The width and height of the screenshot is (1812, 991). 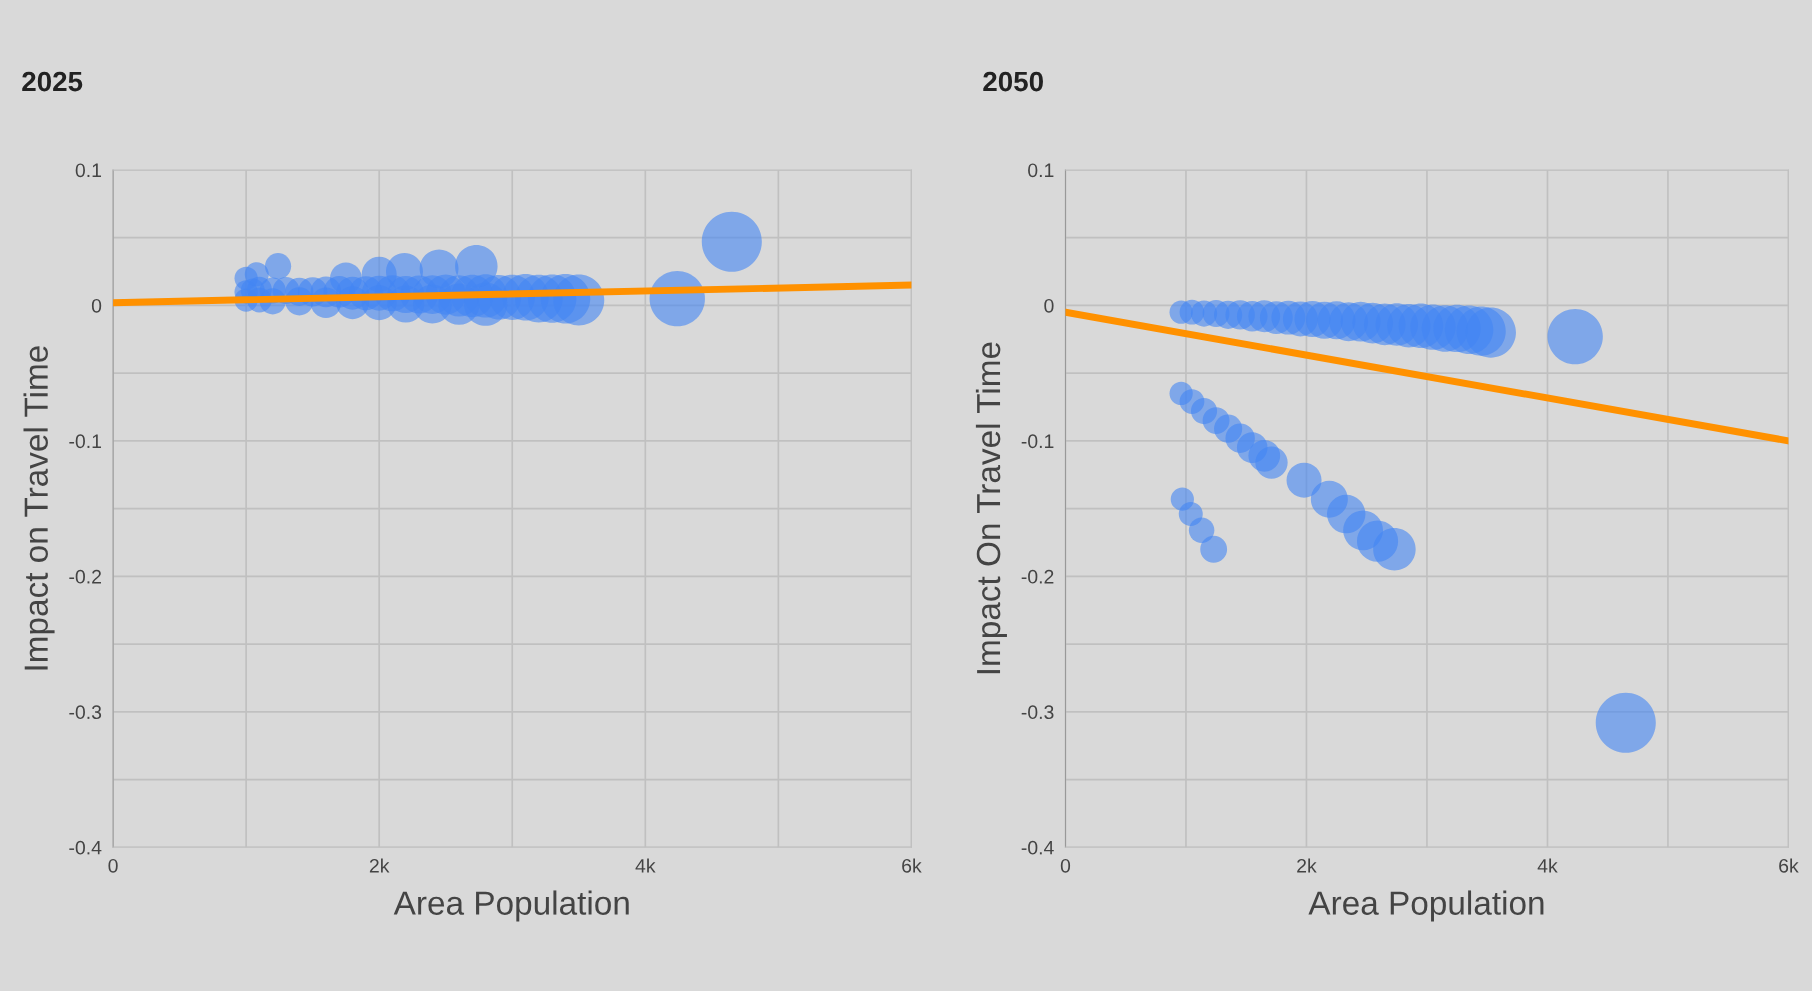 I want to click on chart-title: 2025, so click(x=52, y=81).